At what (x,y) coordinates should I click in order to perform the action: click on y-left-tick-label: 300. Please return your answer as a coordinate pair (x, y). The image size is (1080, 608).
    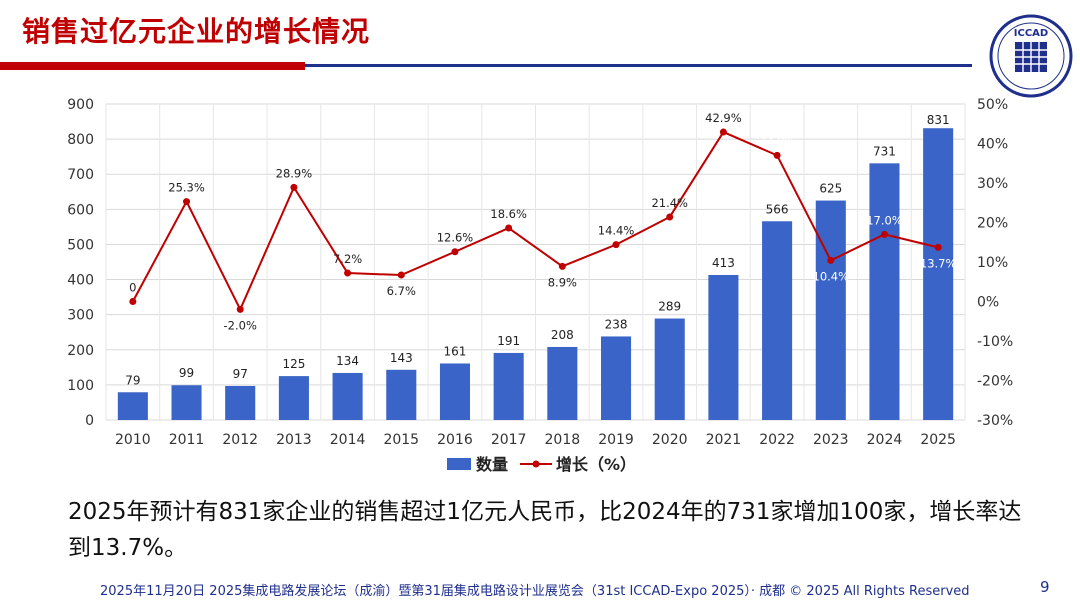
    Looking at the image, I should click on (80, 316).